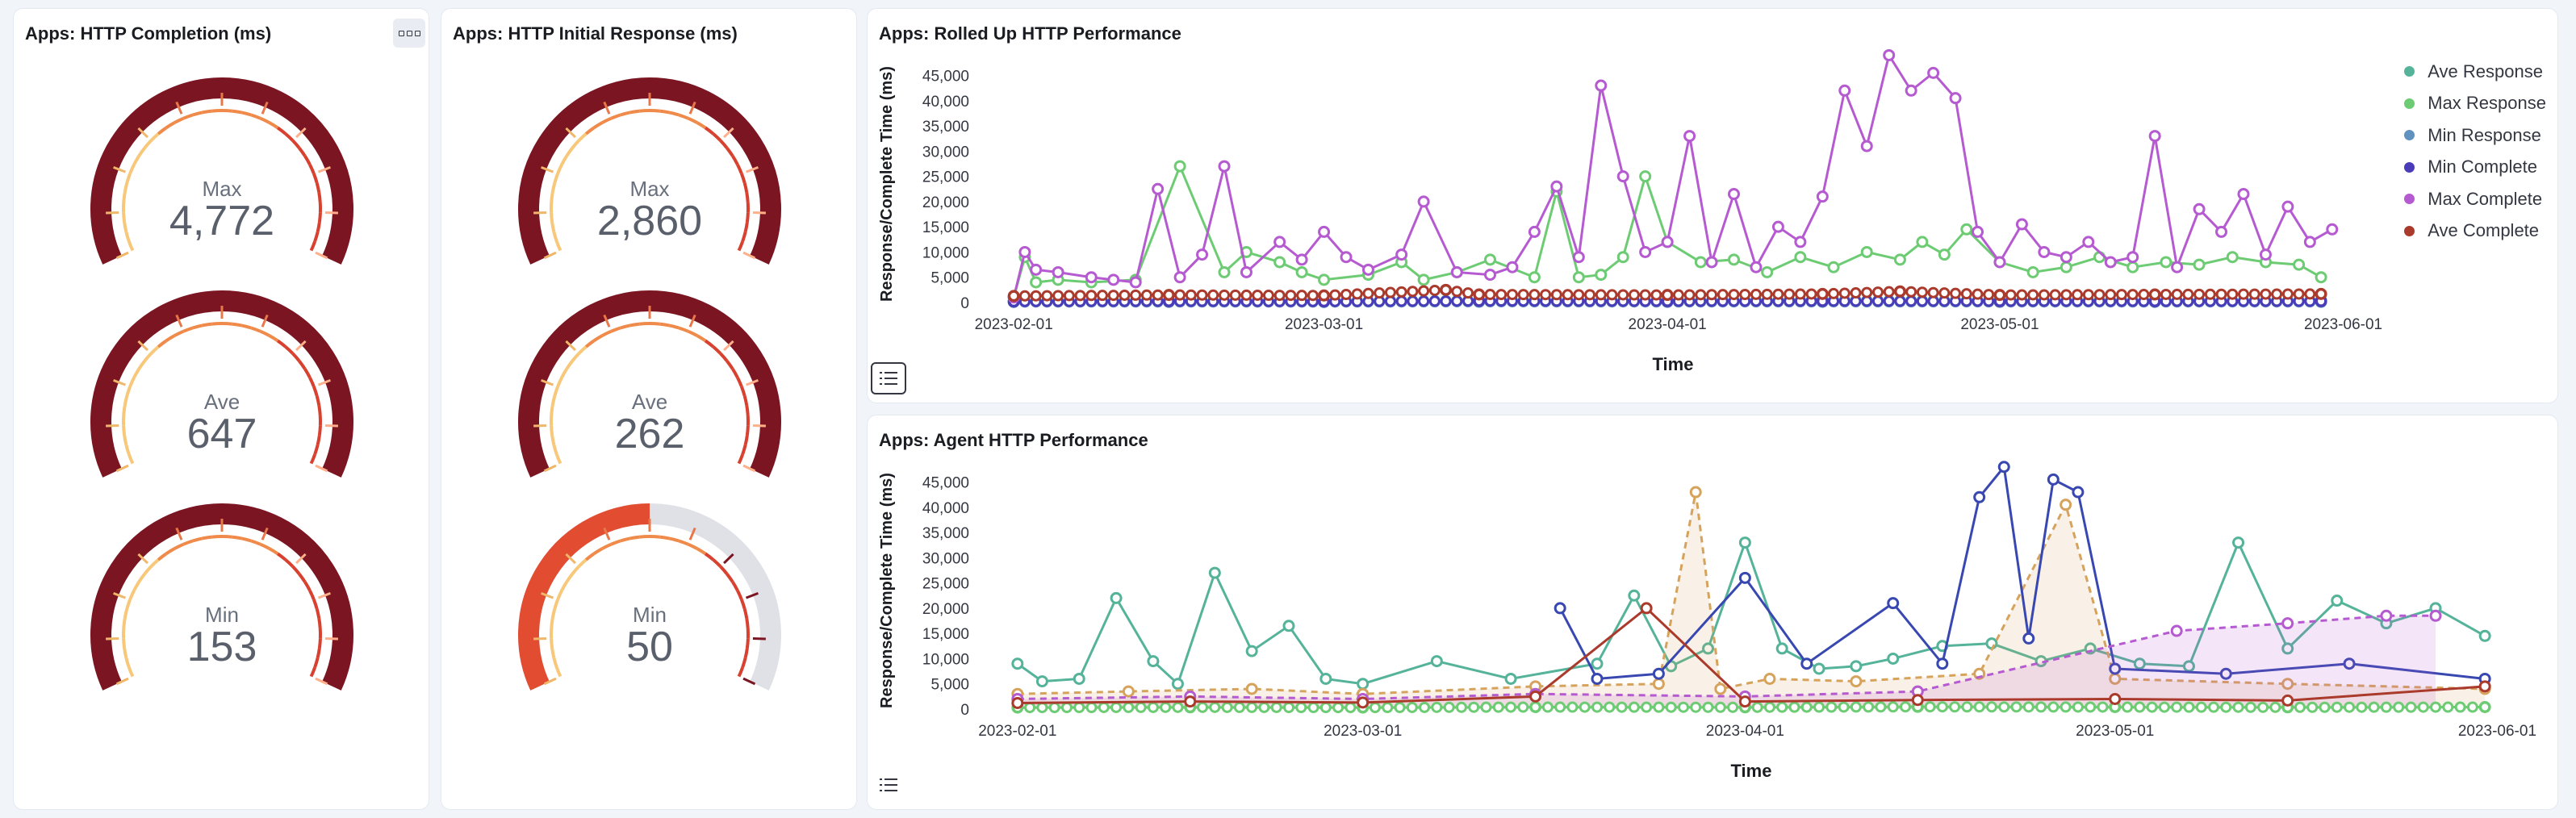  I want to click on legend-item: Min Complete, so click(2475, 168).